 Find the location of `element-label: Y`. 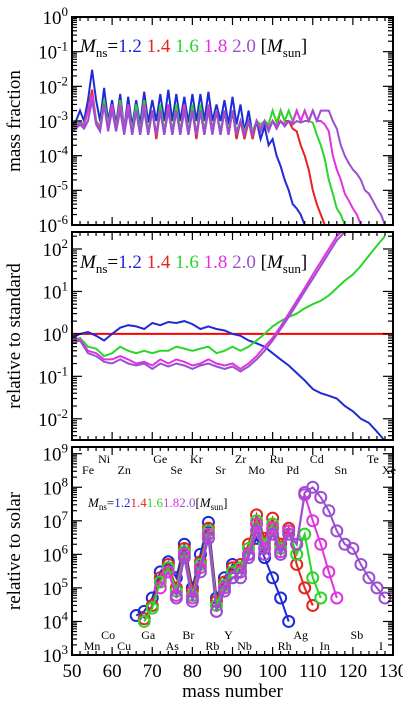

element-label: Y is located at coordinates (228, 635).